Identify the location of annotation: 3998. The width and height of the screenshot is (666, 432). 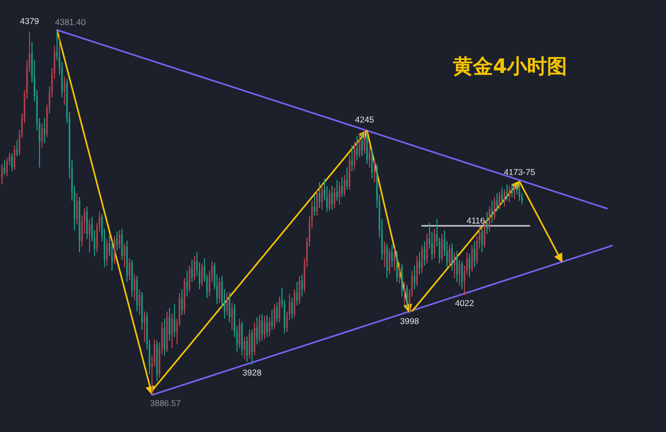
(410, 321).